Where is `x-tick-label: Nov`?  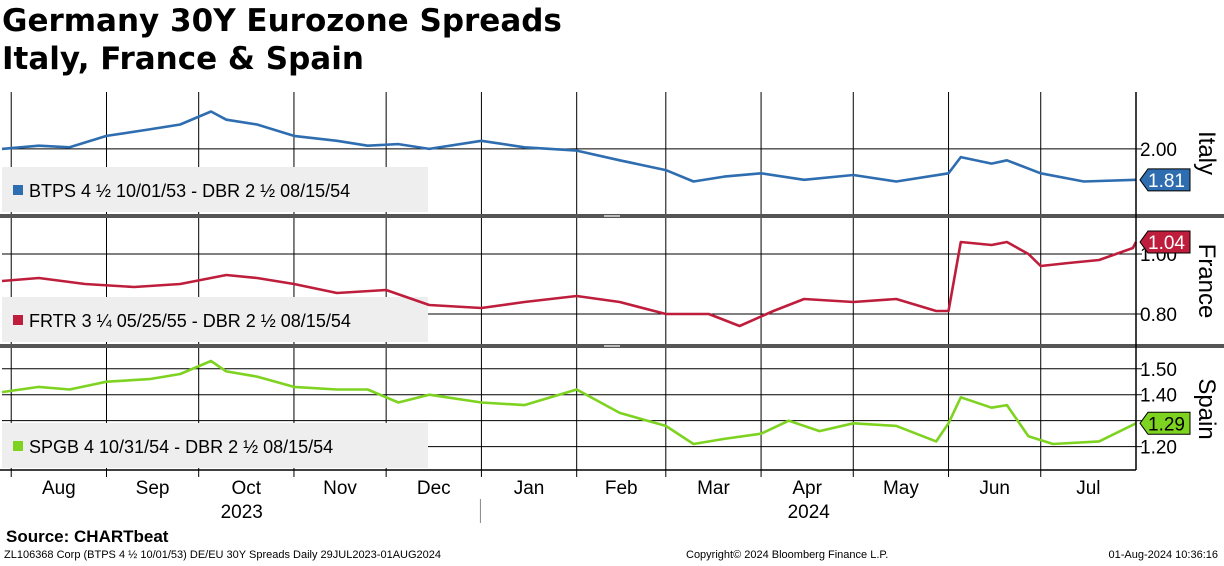
x-tick-label: Nov is located at coordinates (340, 488).